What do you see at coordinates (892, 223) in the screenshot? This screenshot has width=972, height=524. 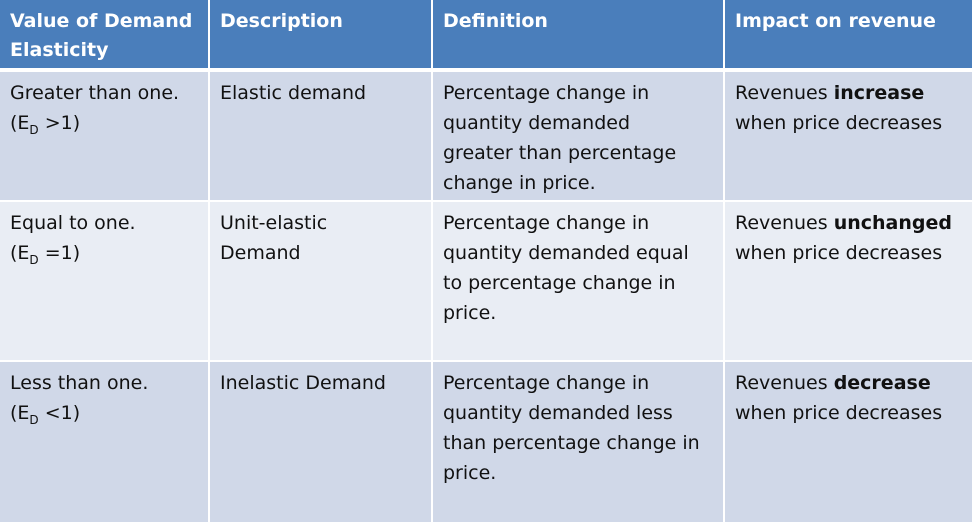 I see `row2-impact-keyword: unchanged` at bounding box center [892, 223].